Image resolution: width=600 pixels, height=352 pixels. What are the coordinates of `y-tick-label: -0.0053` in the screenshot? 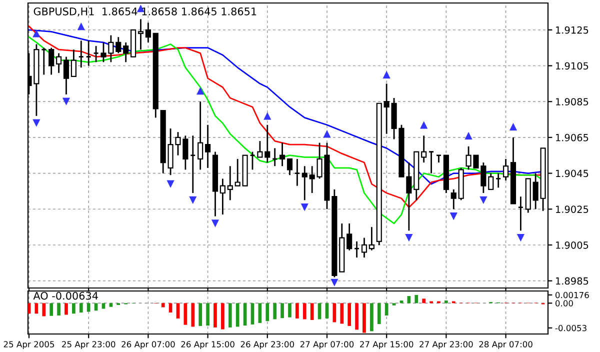 It's located at (570, 328).